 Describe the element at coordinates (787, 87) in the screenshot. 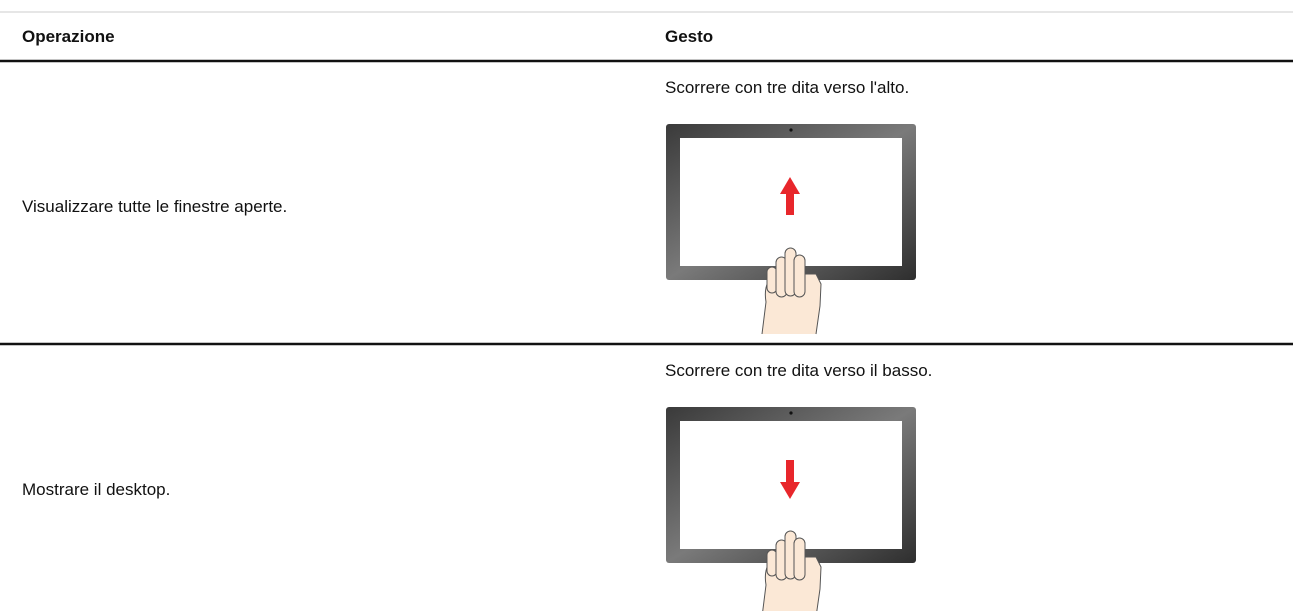

I see `cell: Scorrere con tre dita verso l'alto.` at that location.